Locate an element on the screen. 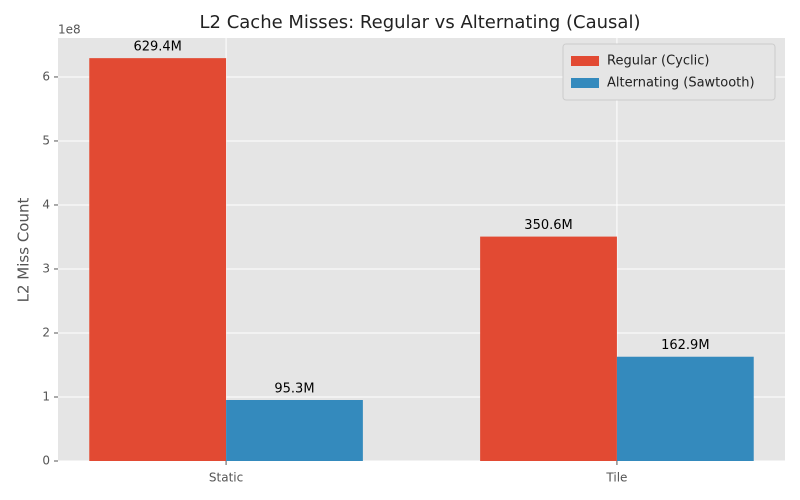  legend-label: Regular (Cyclic) is located at coordinates (658, 61).